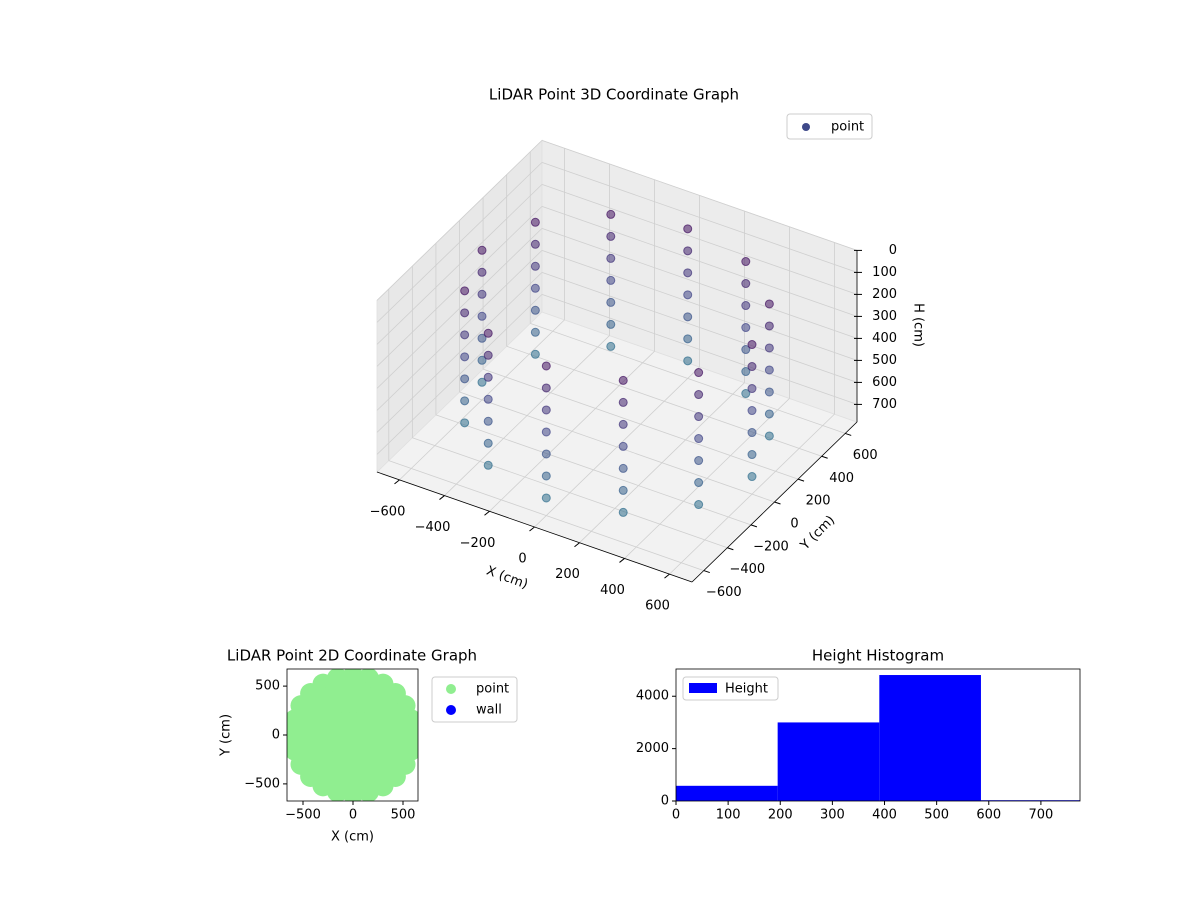  I want to click on y-tick-label: −400, so click(747, 569).